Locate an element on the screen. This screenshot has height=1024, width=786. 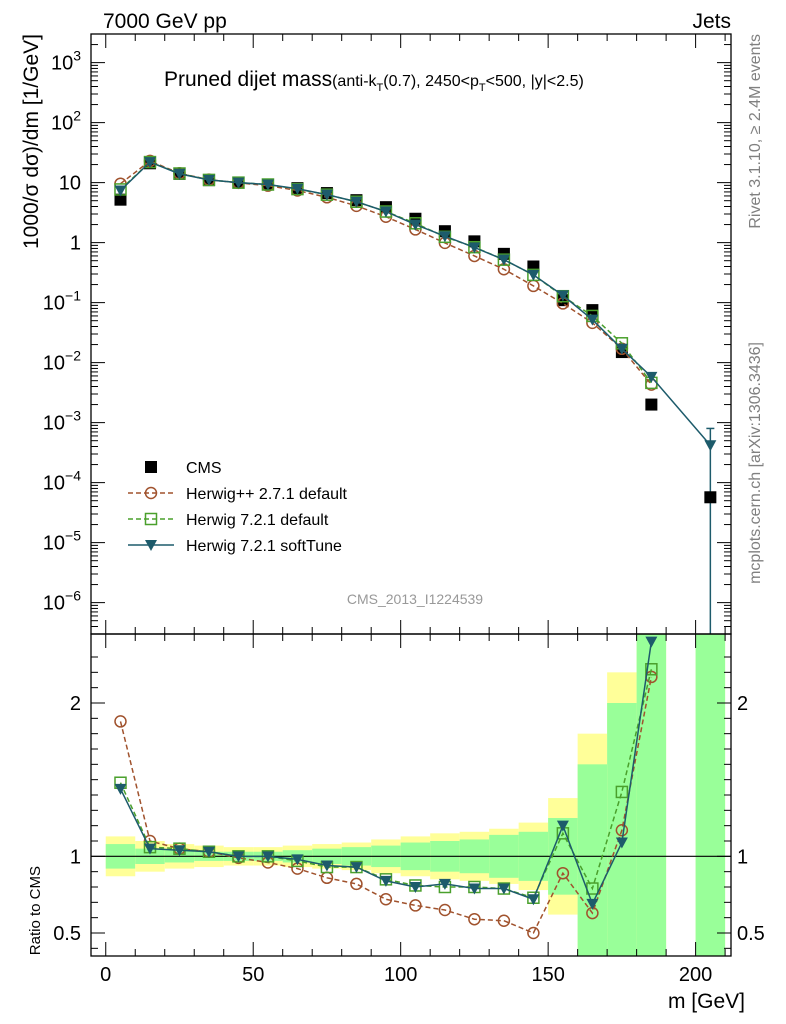
y-tick-label: 10⁻² is located at coordinates (62, 361).